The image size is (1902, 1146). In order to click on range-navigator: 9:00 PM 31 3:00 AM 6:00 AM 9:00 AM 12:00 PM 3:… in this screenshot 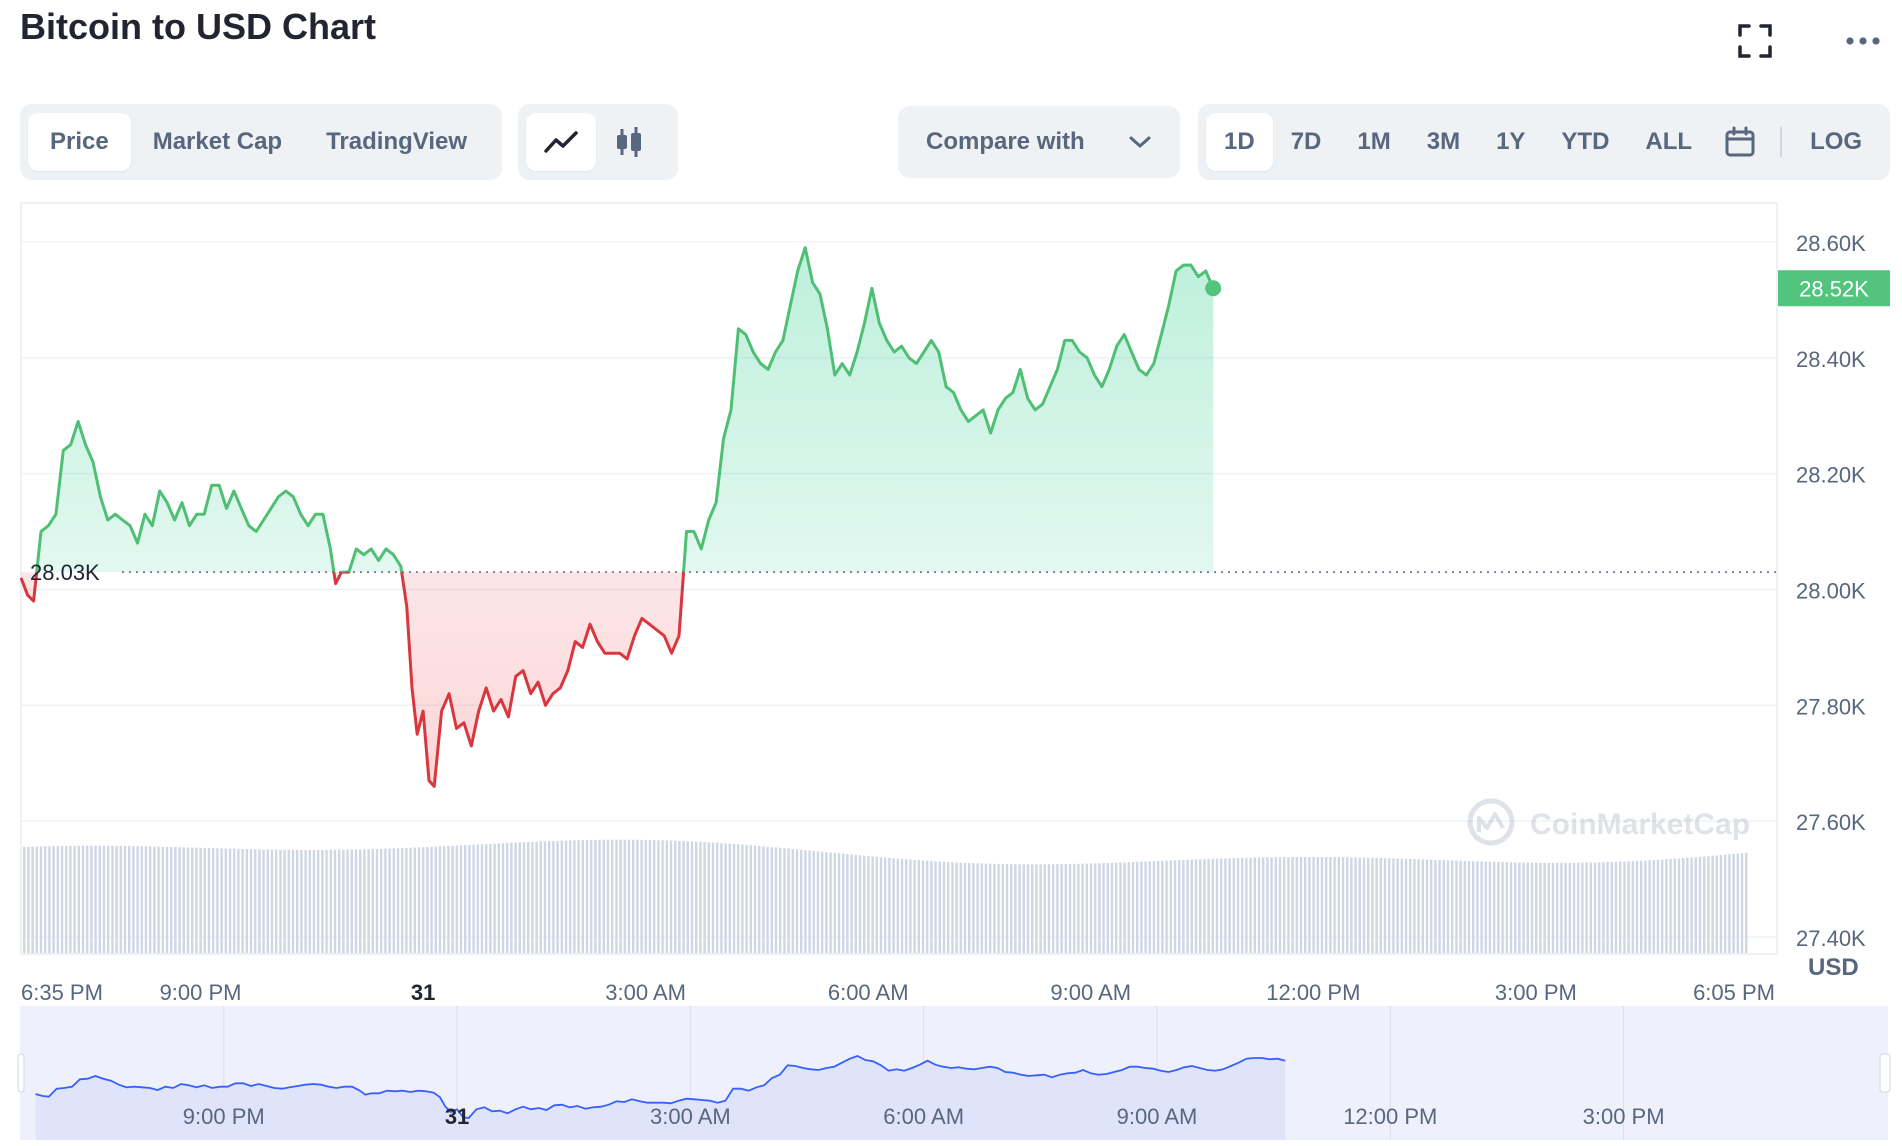, I will do `click(951, 1073)`.